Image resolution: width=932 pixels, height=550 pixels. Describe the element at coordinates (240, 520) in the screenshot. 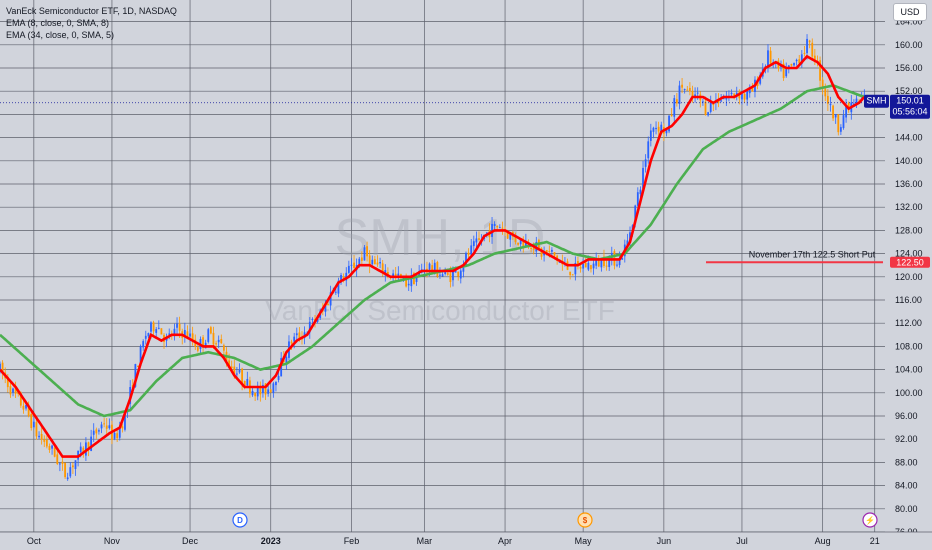

I see `dividend-marker: D` at that location.